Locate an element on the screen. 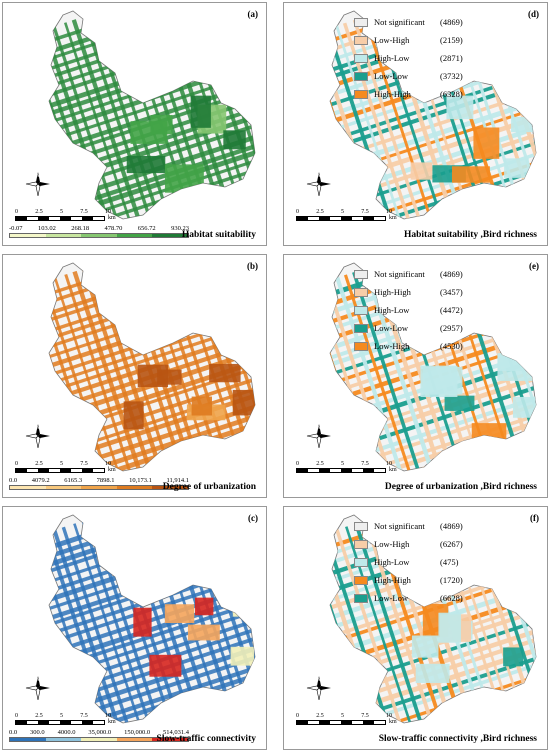 The height and width of the screenshot is (754, 550). scale-tick: 2.5 is located at coordinates (320, 716).